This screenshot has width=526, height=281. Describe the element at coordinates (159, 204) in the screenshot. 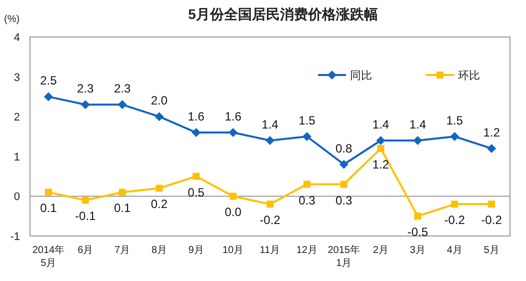

I see `data-label: 0.2` at that location.